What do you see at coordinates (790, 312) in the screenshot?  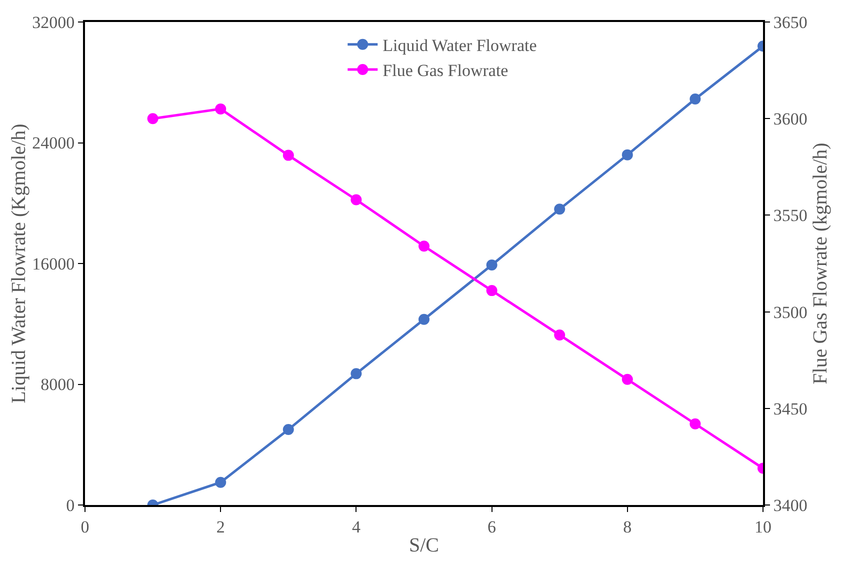 I see `y2-tick-label: 3500` at bounding box center [790, 312].